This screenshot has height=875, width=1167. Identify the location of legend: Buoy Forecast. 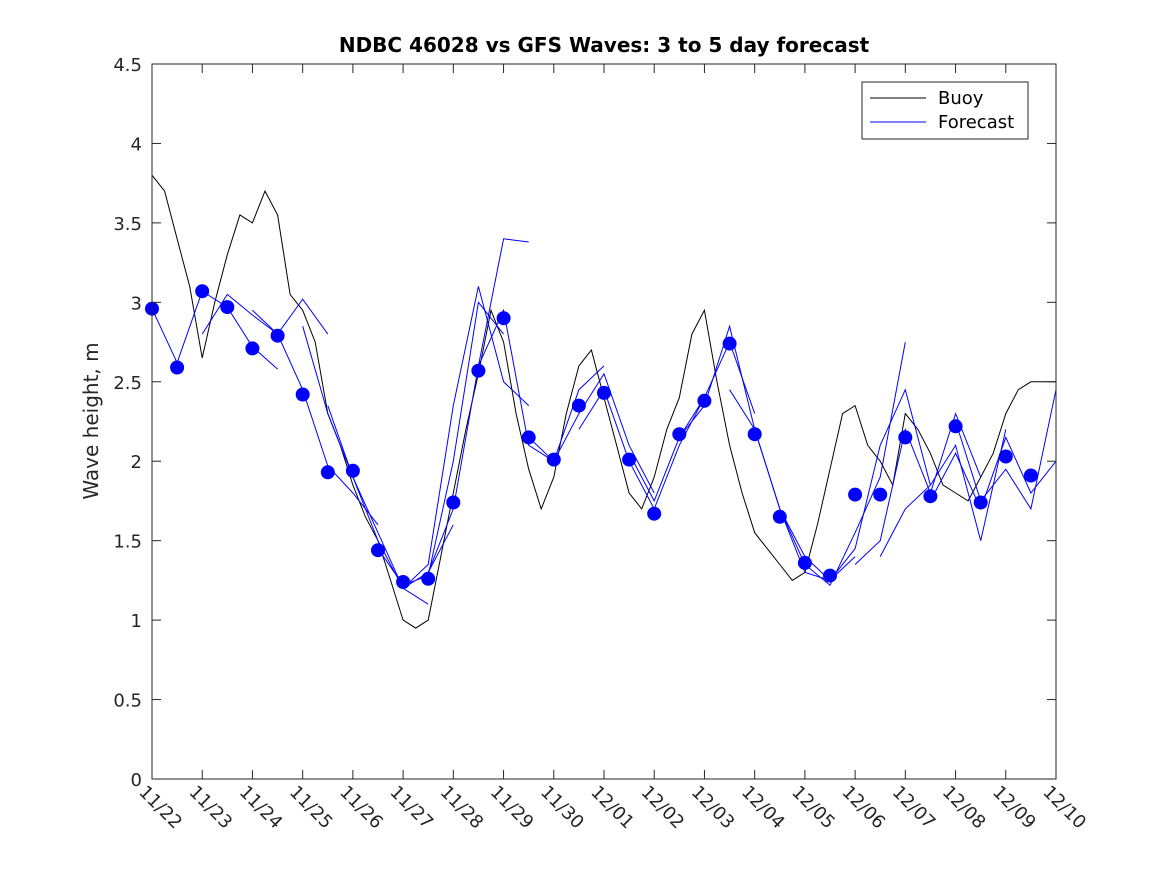
(945, 110).